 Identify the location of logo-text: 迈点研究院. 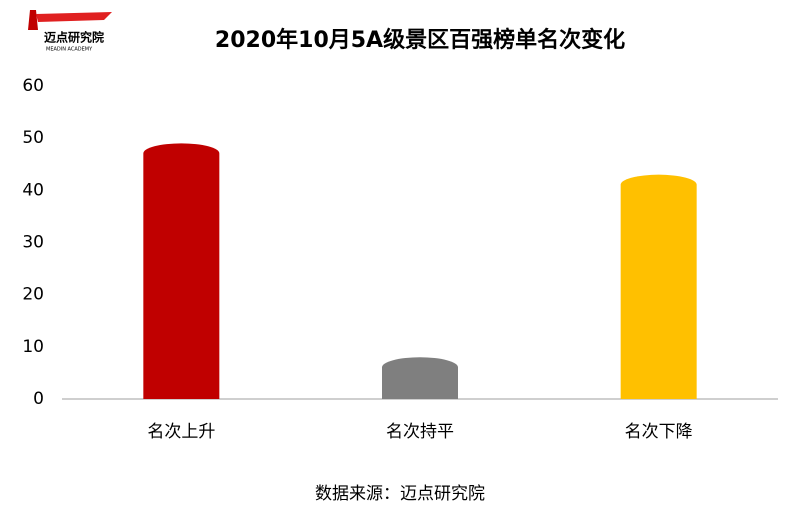
(74, 37).